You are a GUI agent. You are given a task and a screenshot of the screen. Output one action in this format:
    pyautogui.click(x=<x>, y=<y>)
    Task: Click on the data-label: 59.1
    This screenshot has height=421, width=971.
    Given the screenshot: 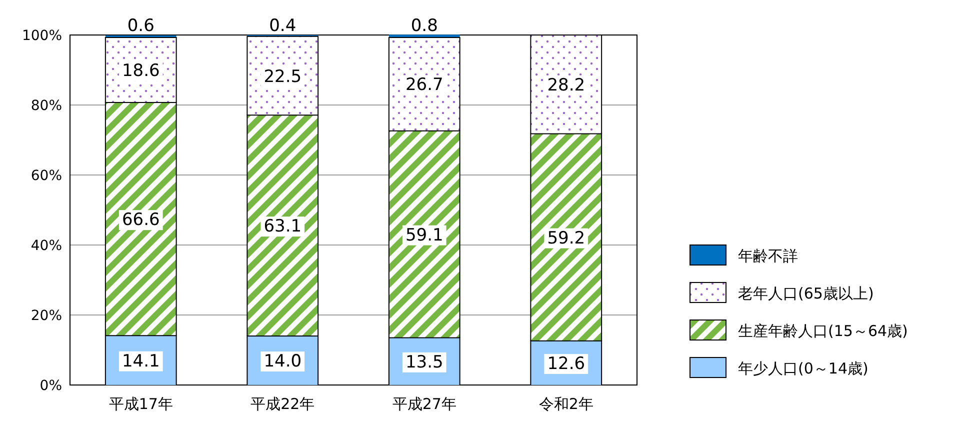 What is the action you would take?
    pyautogui.click(x=424, y=235)
    